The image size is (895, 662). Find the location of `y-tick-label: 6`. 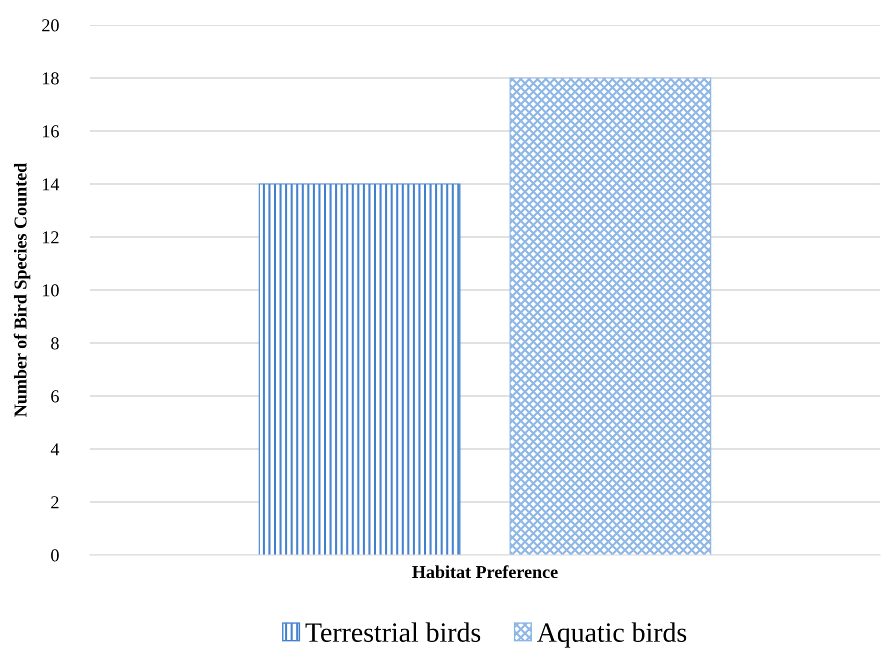

y-tick-label: 6 is located at coordinates (55, 396).